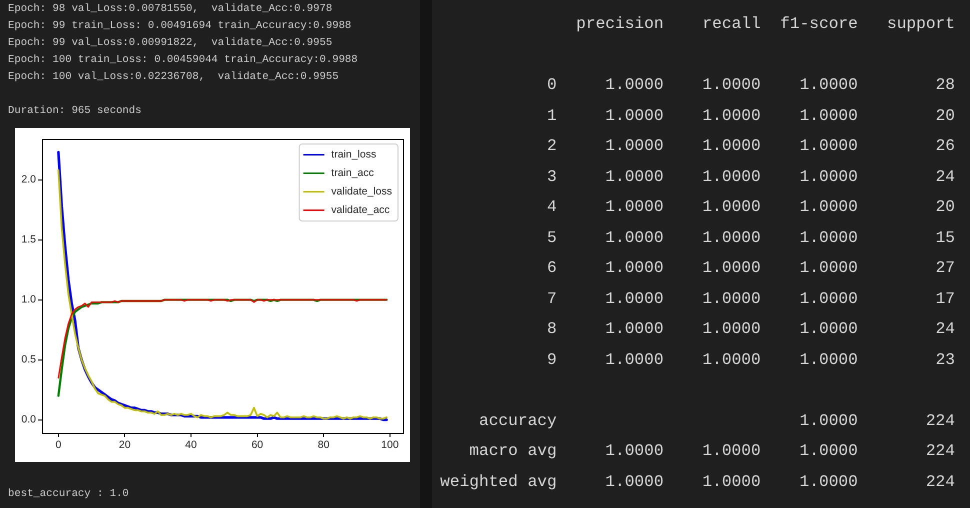  I want to click on x-tick-label: 60, so click(257, 445).